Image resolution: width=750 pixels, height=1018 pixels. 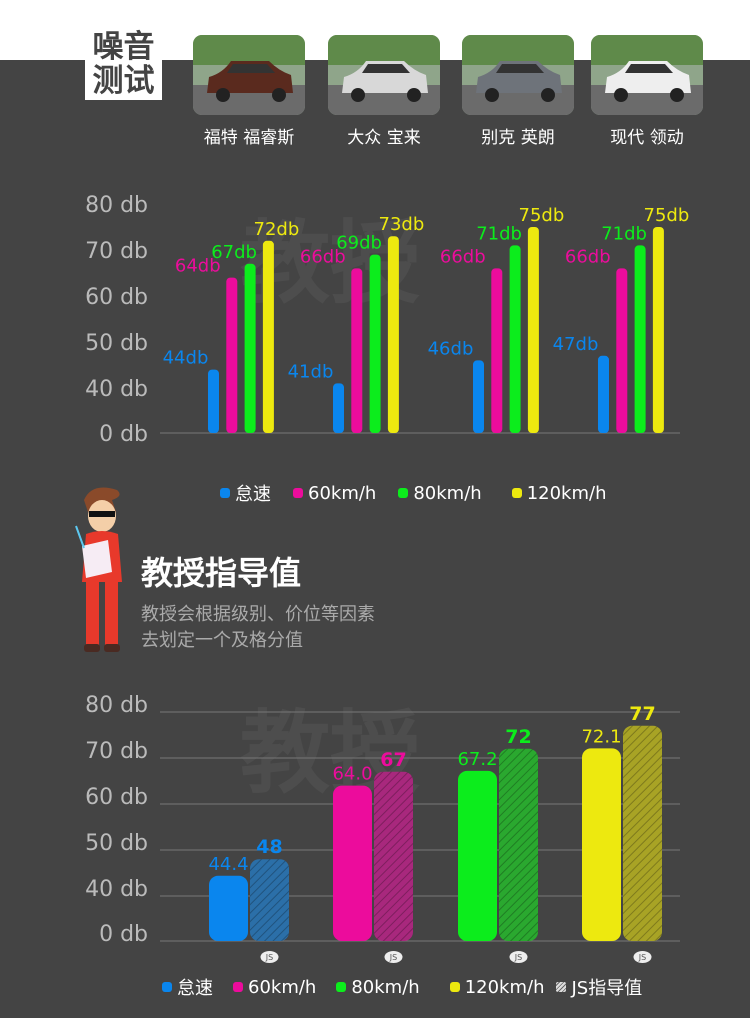 What do you see at coordinates (249, 138) in the screenshot?
I see `car-name: 福特 福睿斯` at bounding box center [249, 138].